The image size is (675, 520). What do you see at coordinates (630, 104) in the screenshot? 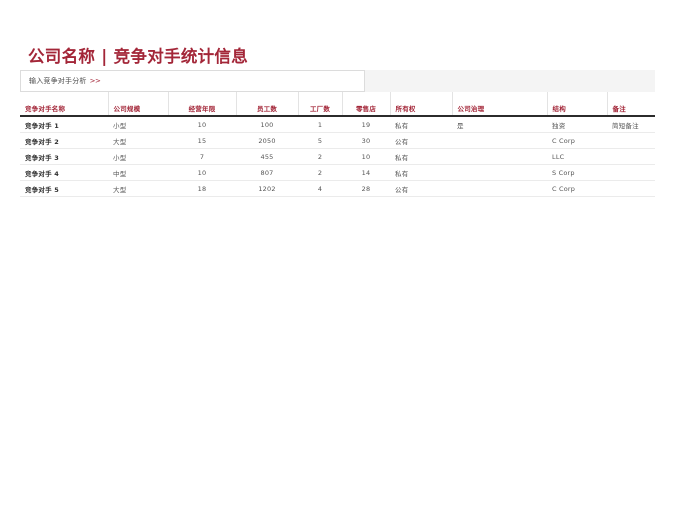
I see `column-header-notes: 备注` at bounding box center [630, 104].